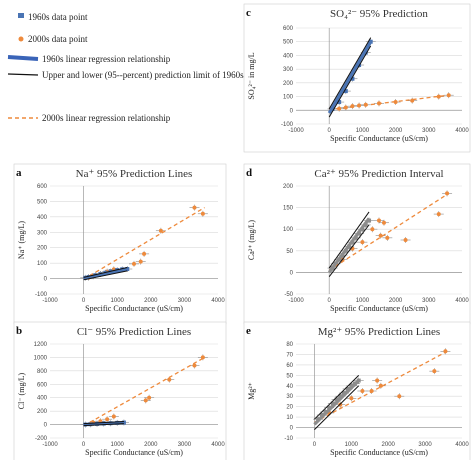 The width and height of the screenshot is (474, 460). Describe the element at coordinates (21, 15) in the screenshot. I see `legend-swatch-blue-point` at that location.